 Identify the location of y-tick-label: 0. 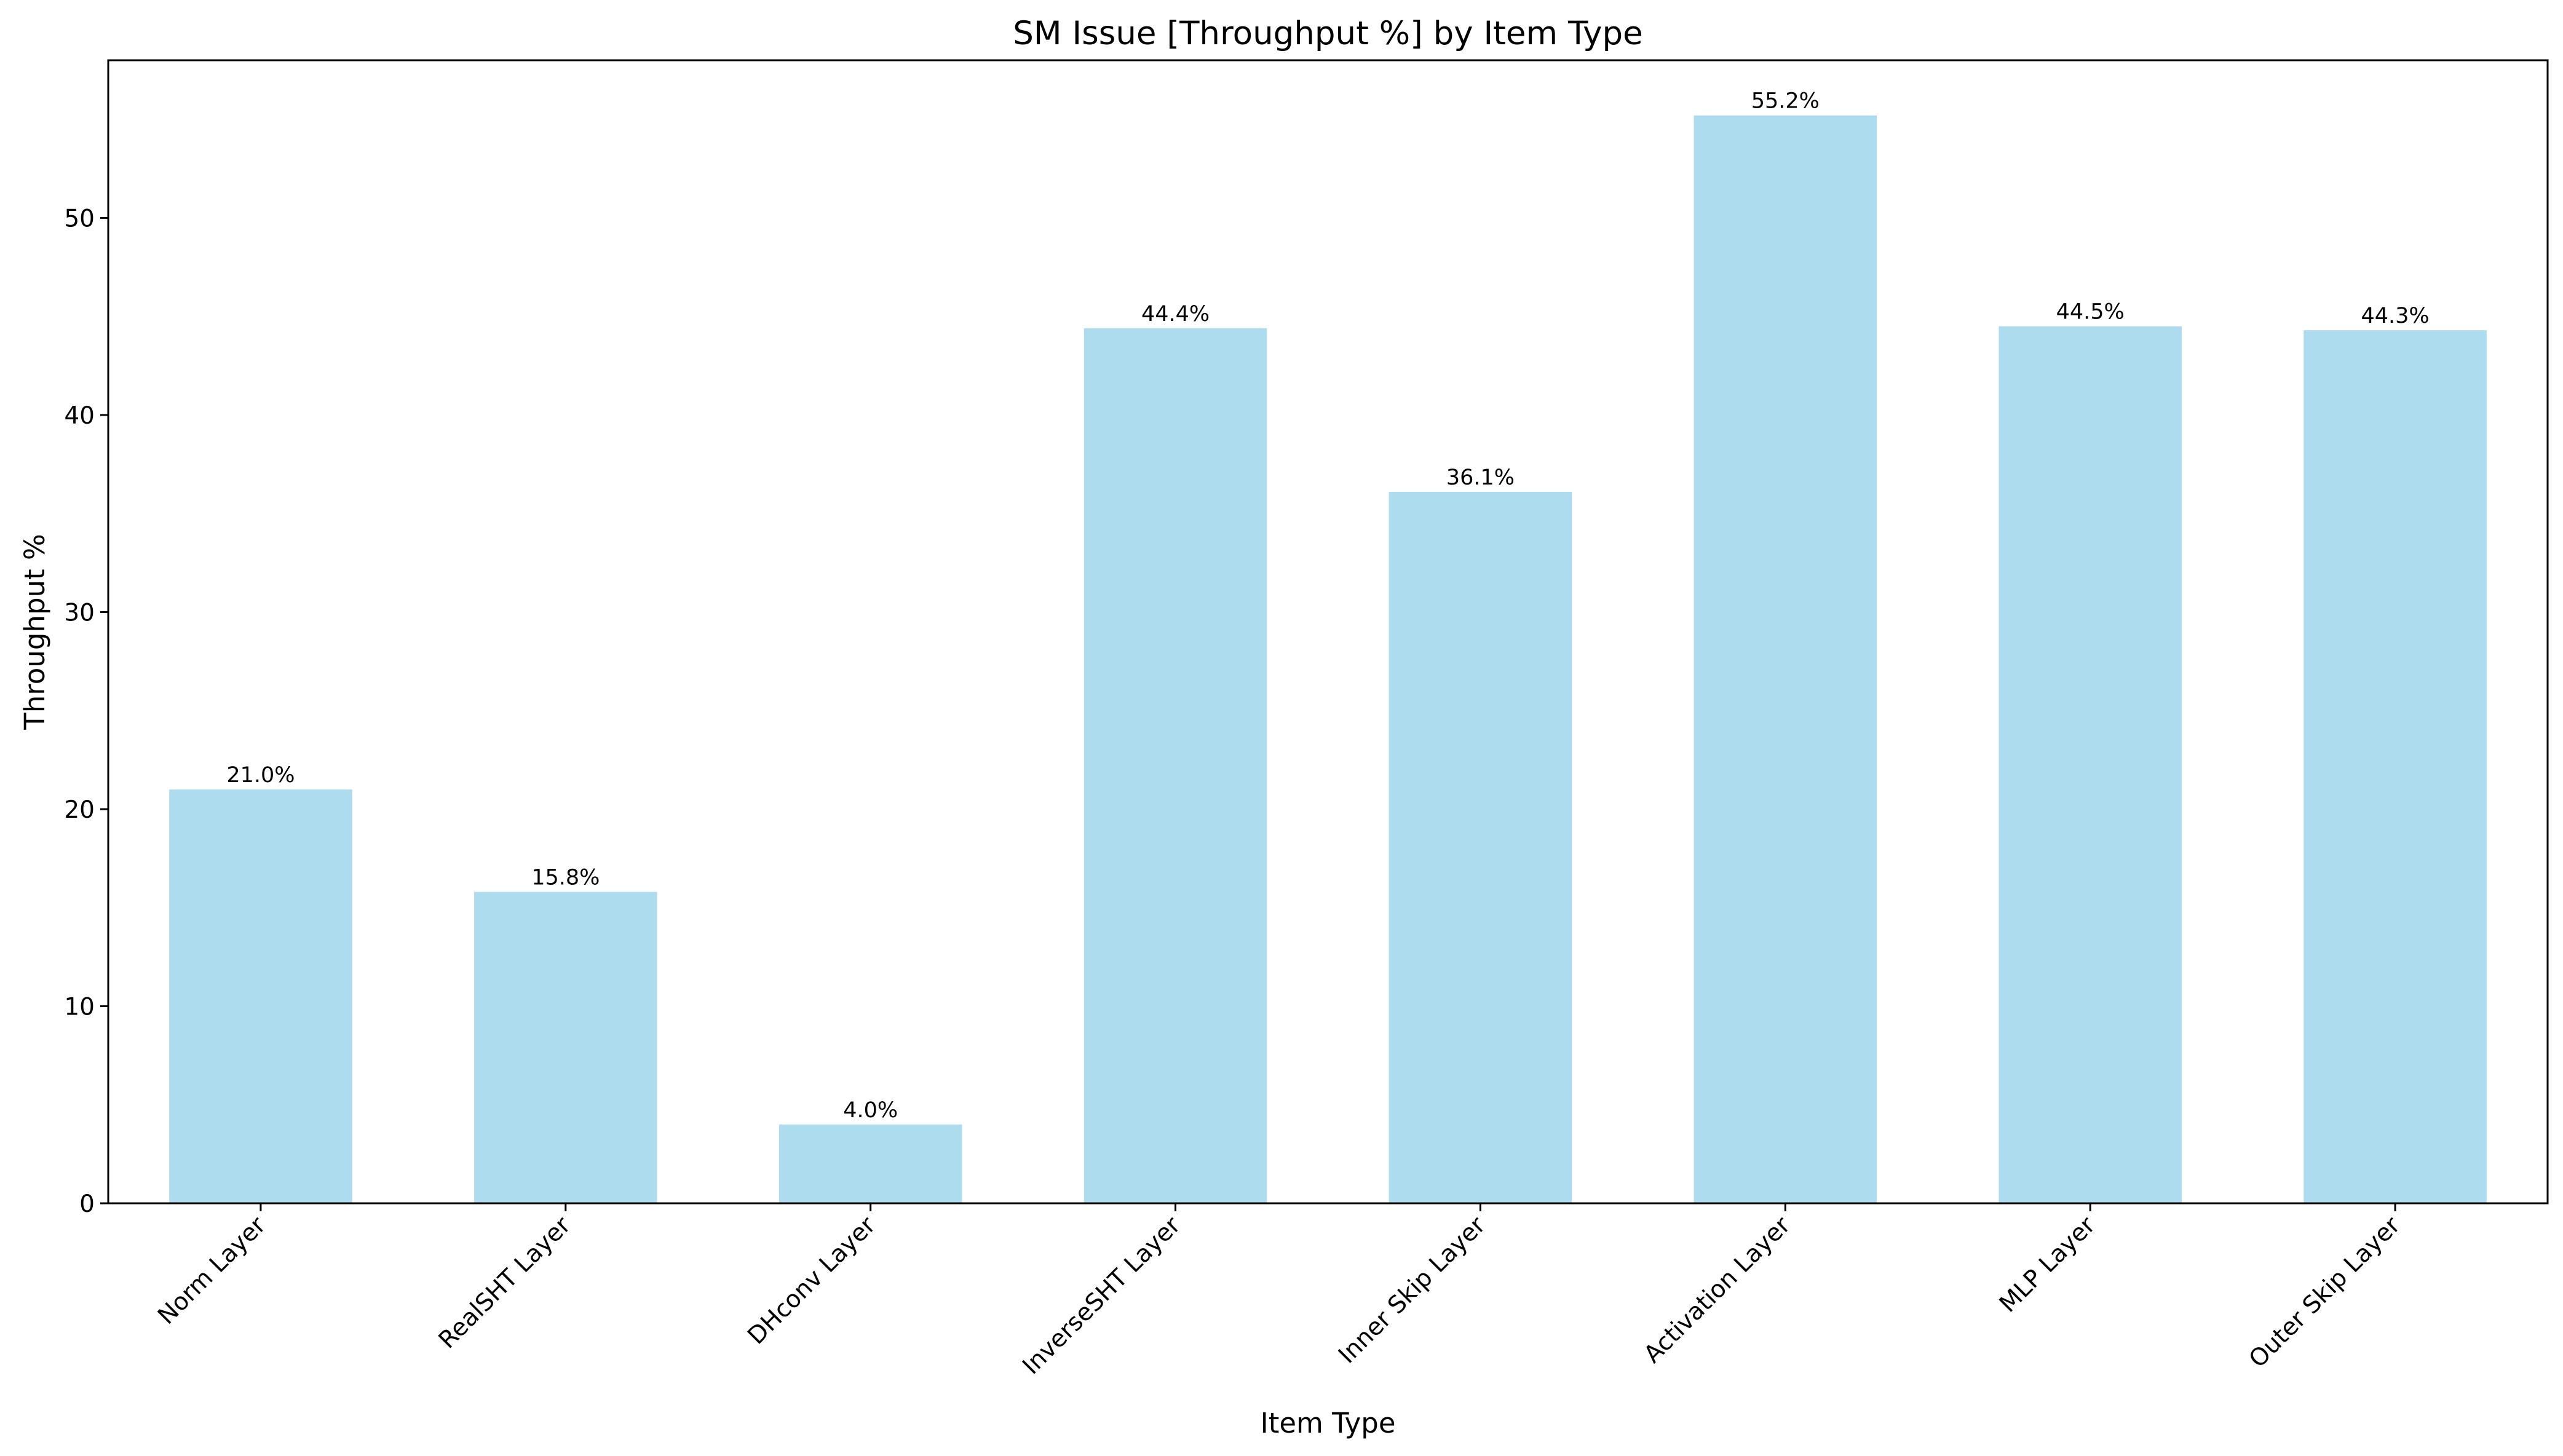
(87, 1204).